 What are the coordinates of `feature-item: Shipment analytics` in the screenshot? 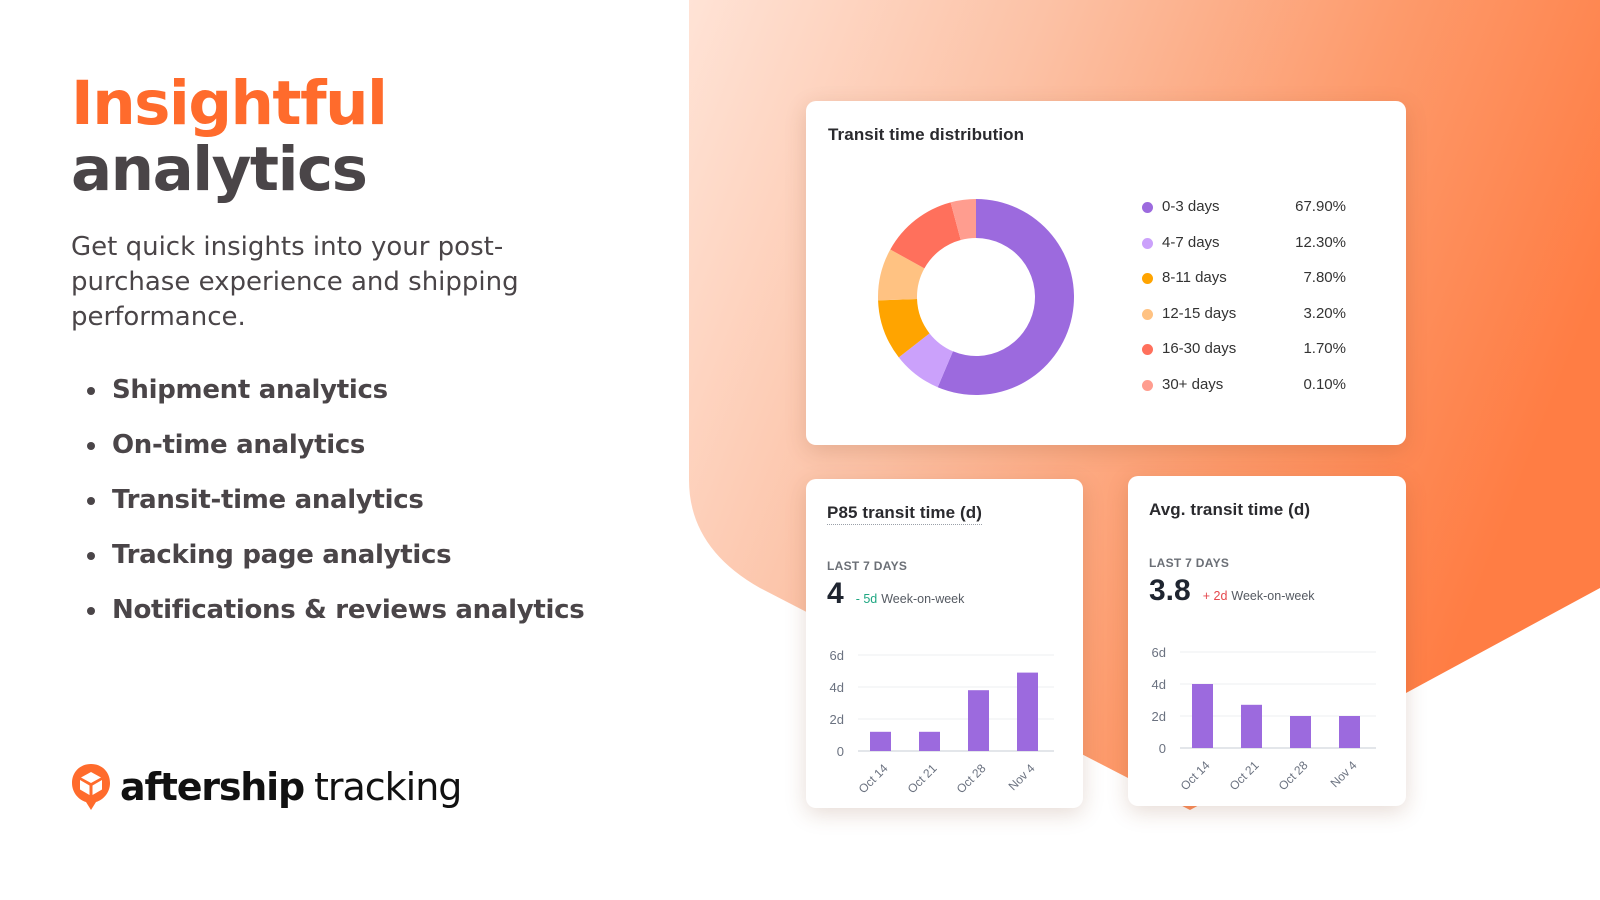 It's located at (351, 402).